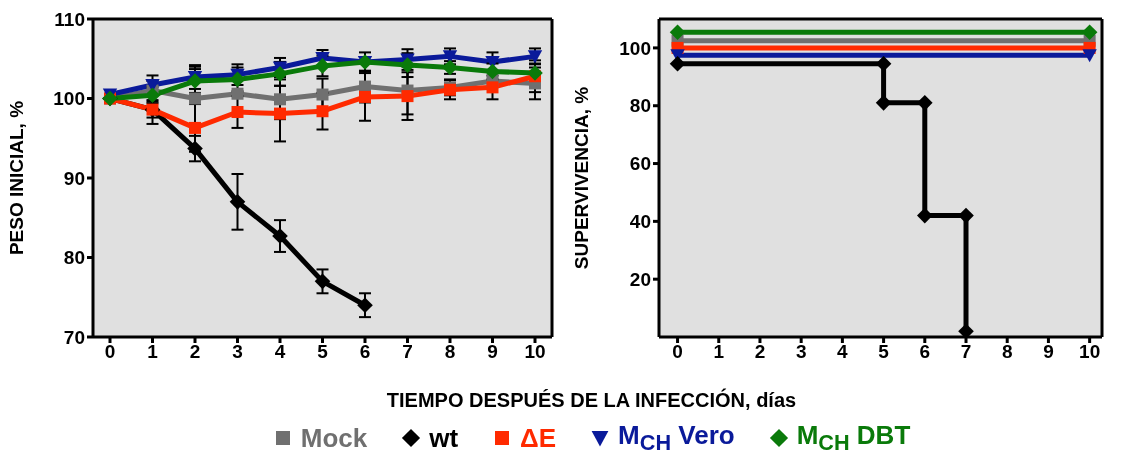 The image size is (1123, 469). Describe the element at coordinates (334, 438) in the screenshot. I see `legend-label: Mock` at that location.